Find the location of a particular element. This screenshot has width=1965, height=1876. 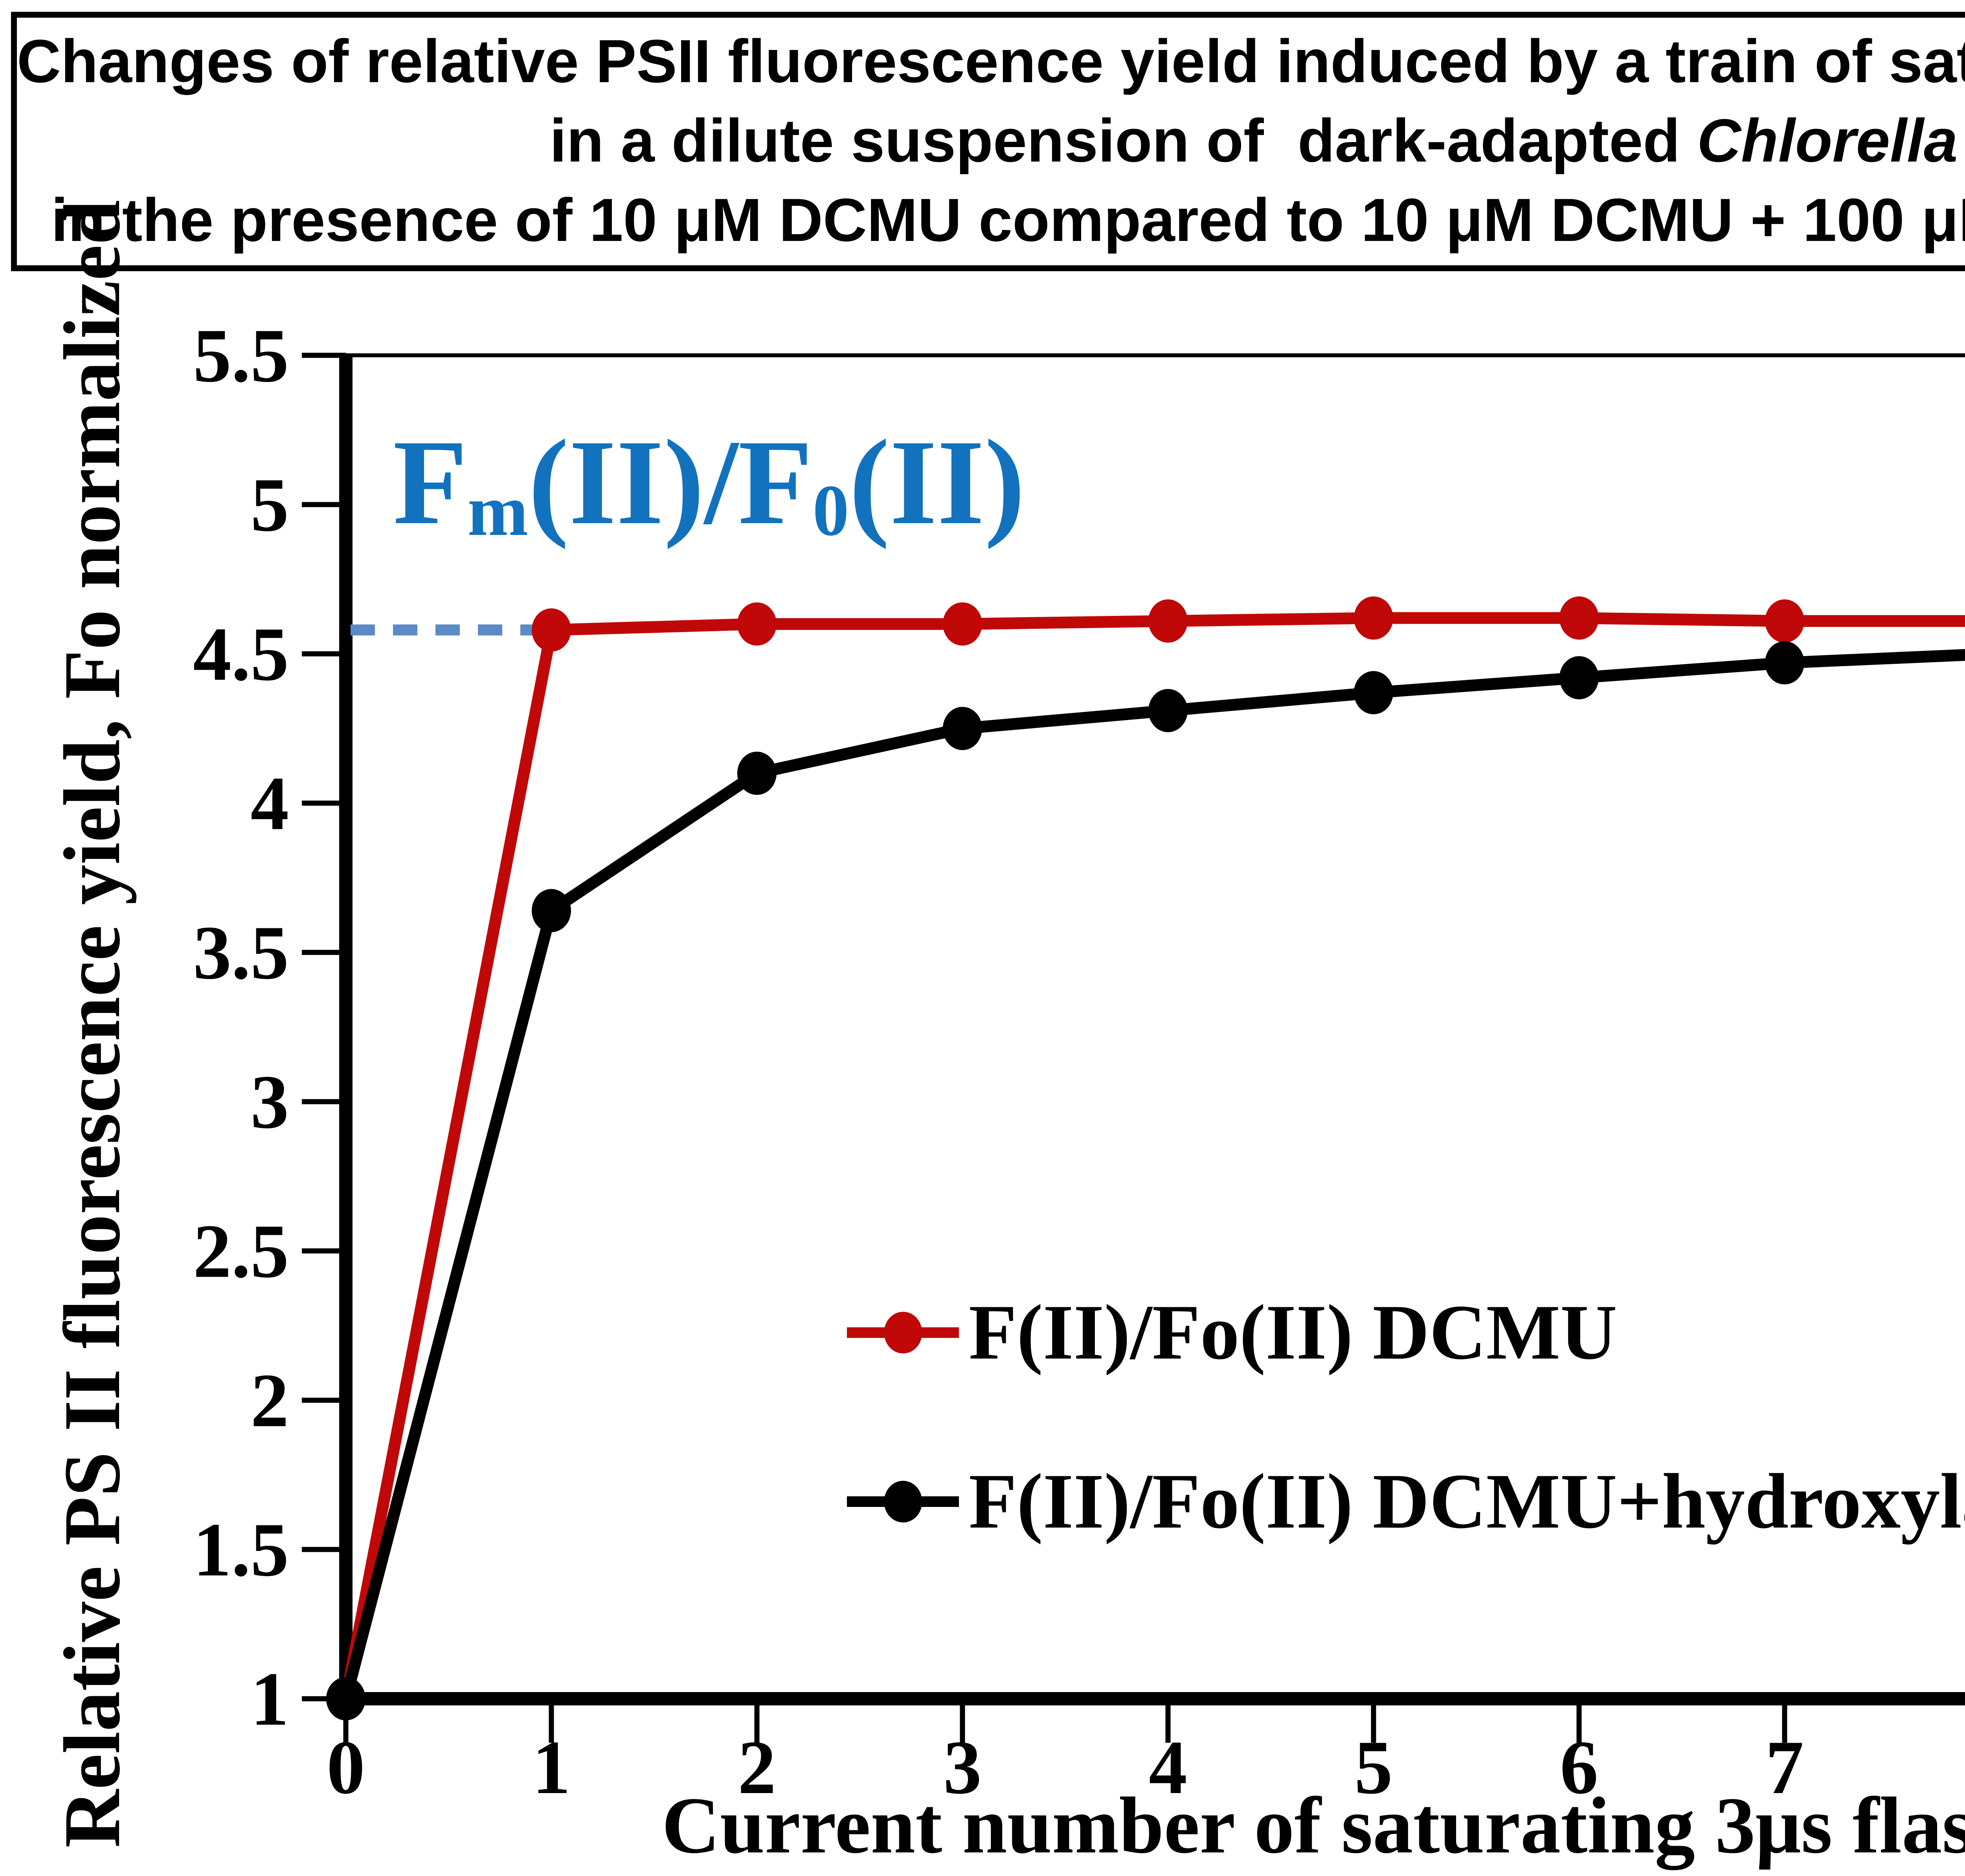

fm-f0-annotation: Fm(II)/F0(II) is located at coordinates (709, 483).